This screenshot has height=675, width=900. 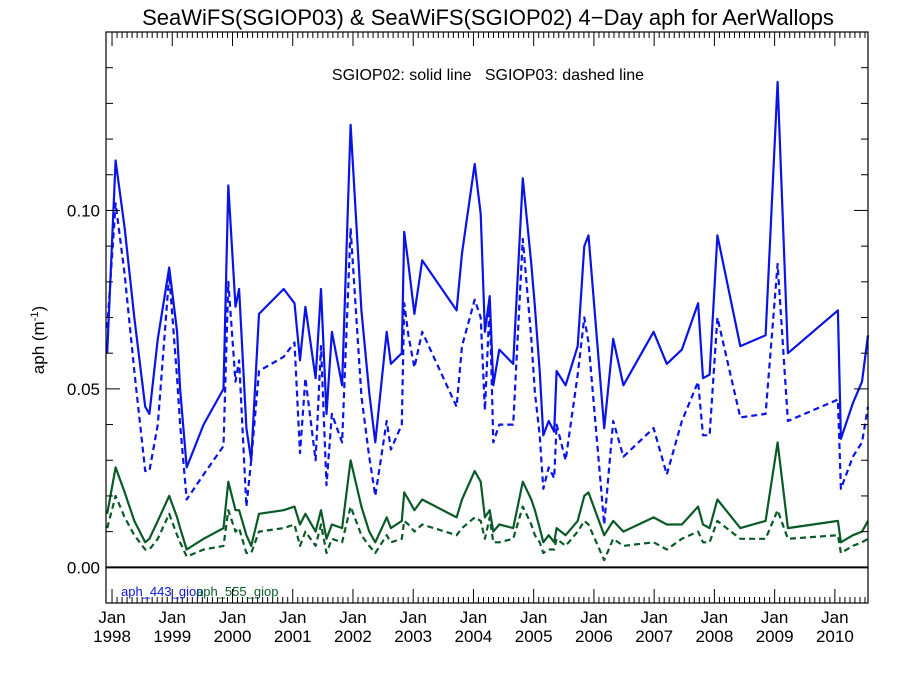 What do you see at coordinates (112, 636) in the screenshot?
I see `x-tick-label-year: 1998` at bounding box center [112, 636].